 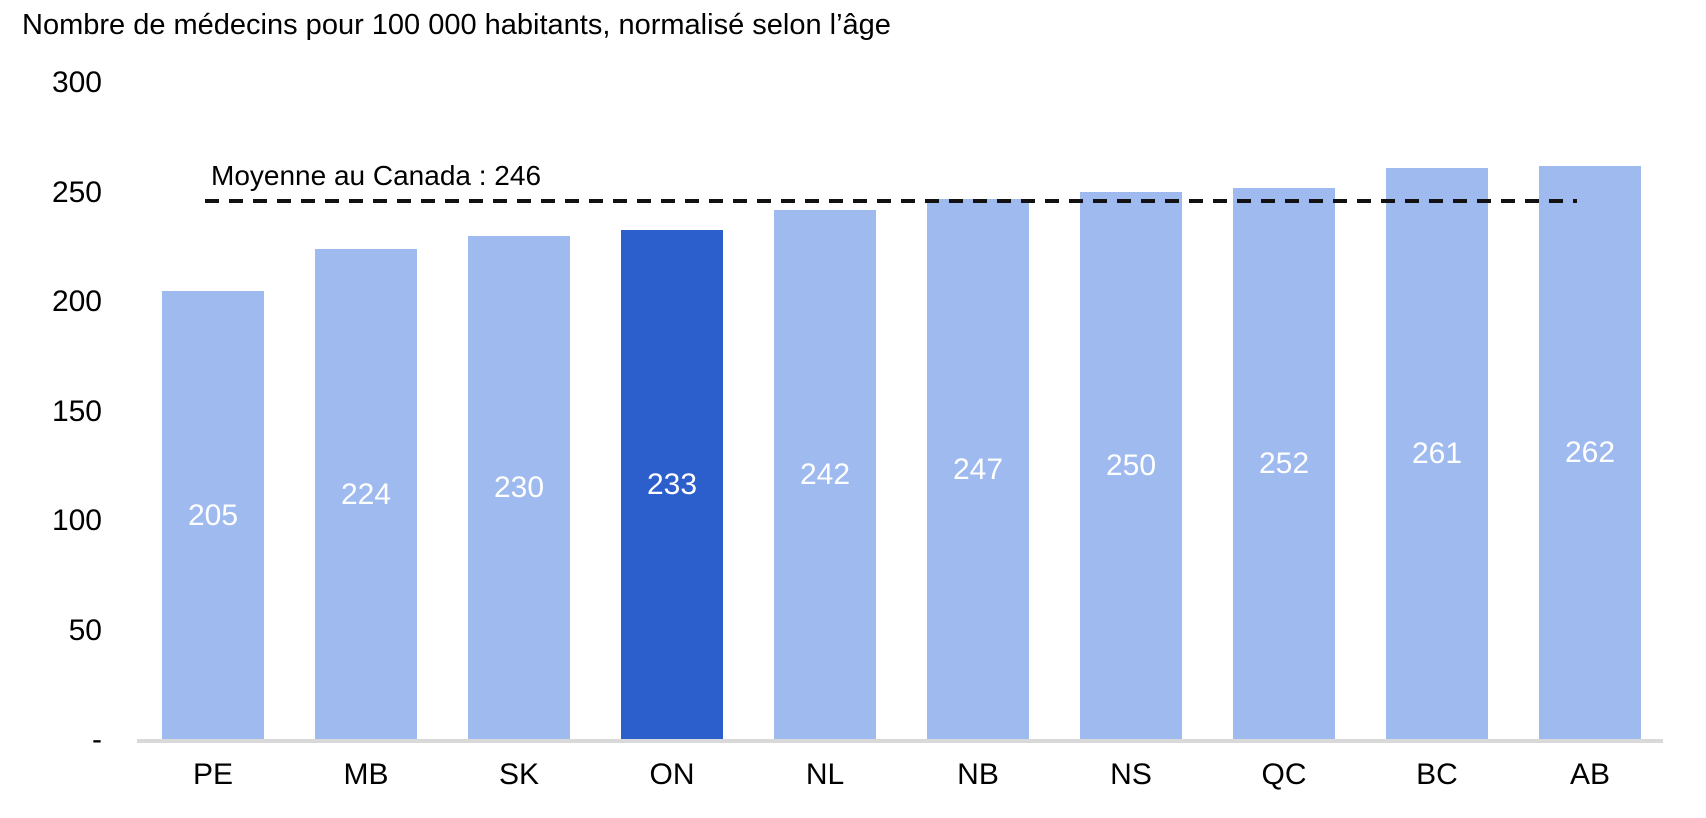 I want to click on bar-value-label-NS: 250, so click(x=1131, y=465).